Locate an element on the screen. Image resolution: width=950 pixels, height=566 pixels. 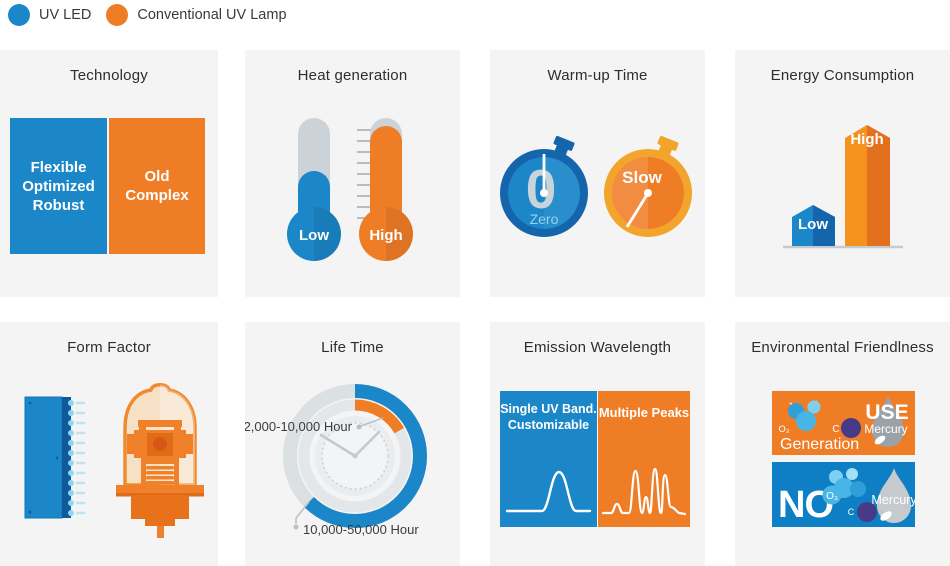
lamp-banner-graphic: O₃ C Generation USE Mercury is located at coordinates (844, 424).